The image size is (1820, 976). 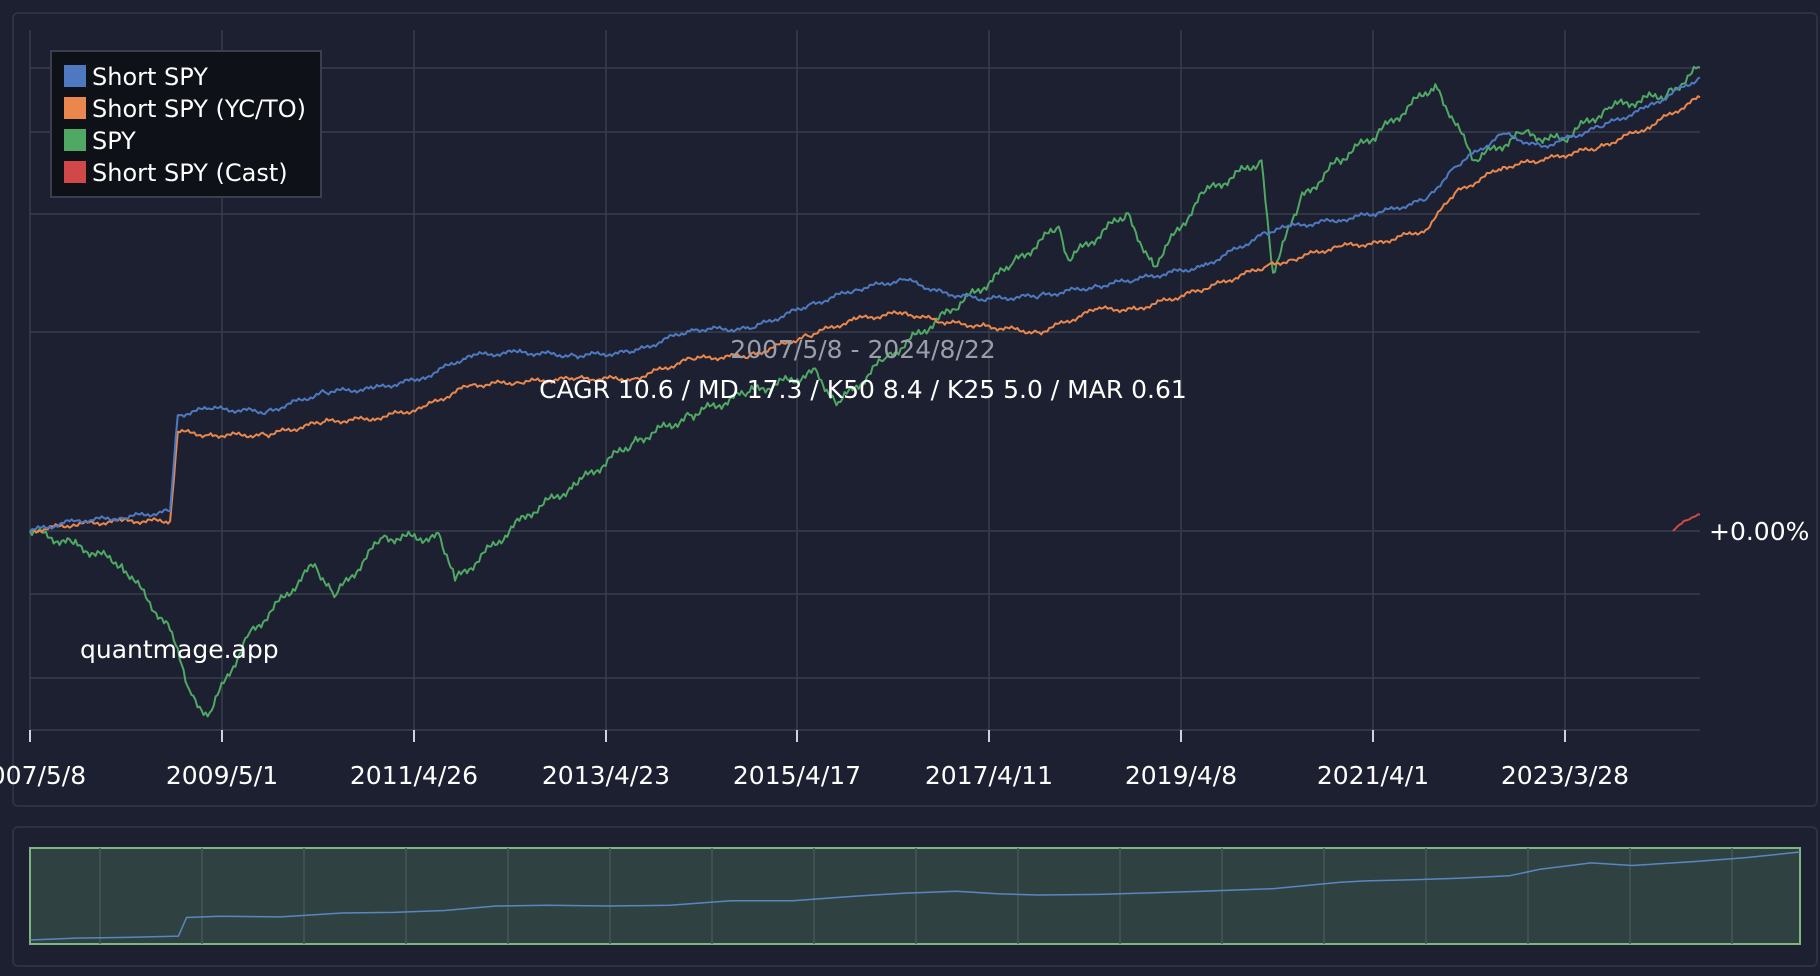 I want to click on x-tick-label: 2019/4/8, so click(x=1181, y=775).